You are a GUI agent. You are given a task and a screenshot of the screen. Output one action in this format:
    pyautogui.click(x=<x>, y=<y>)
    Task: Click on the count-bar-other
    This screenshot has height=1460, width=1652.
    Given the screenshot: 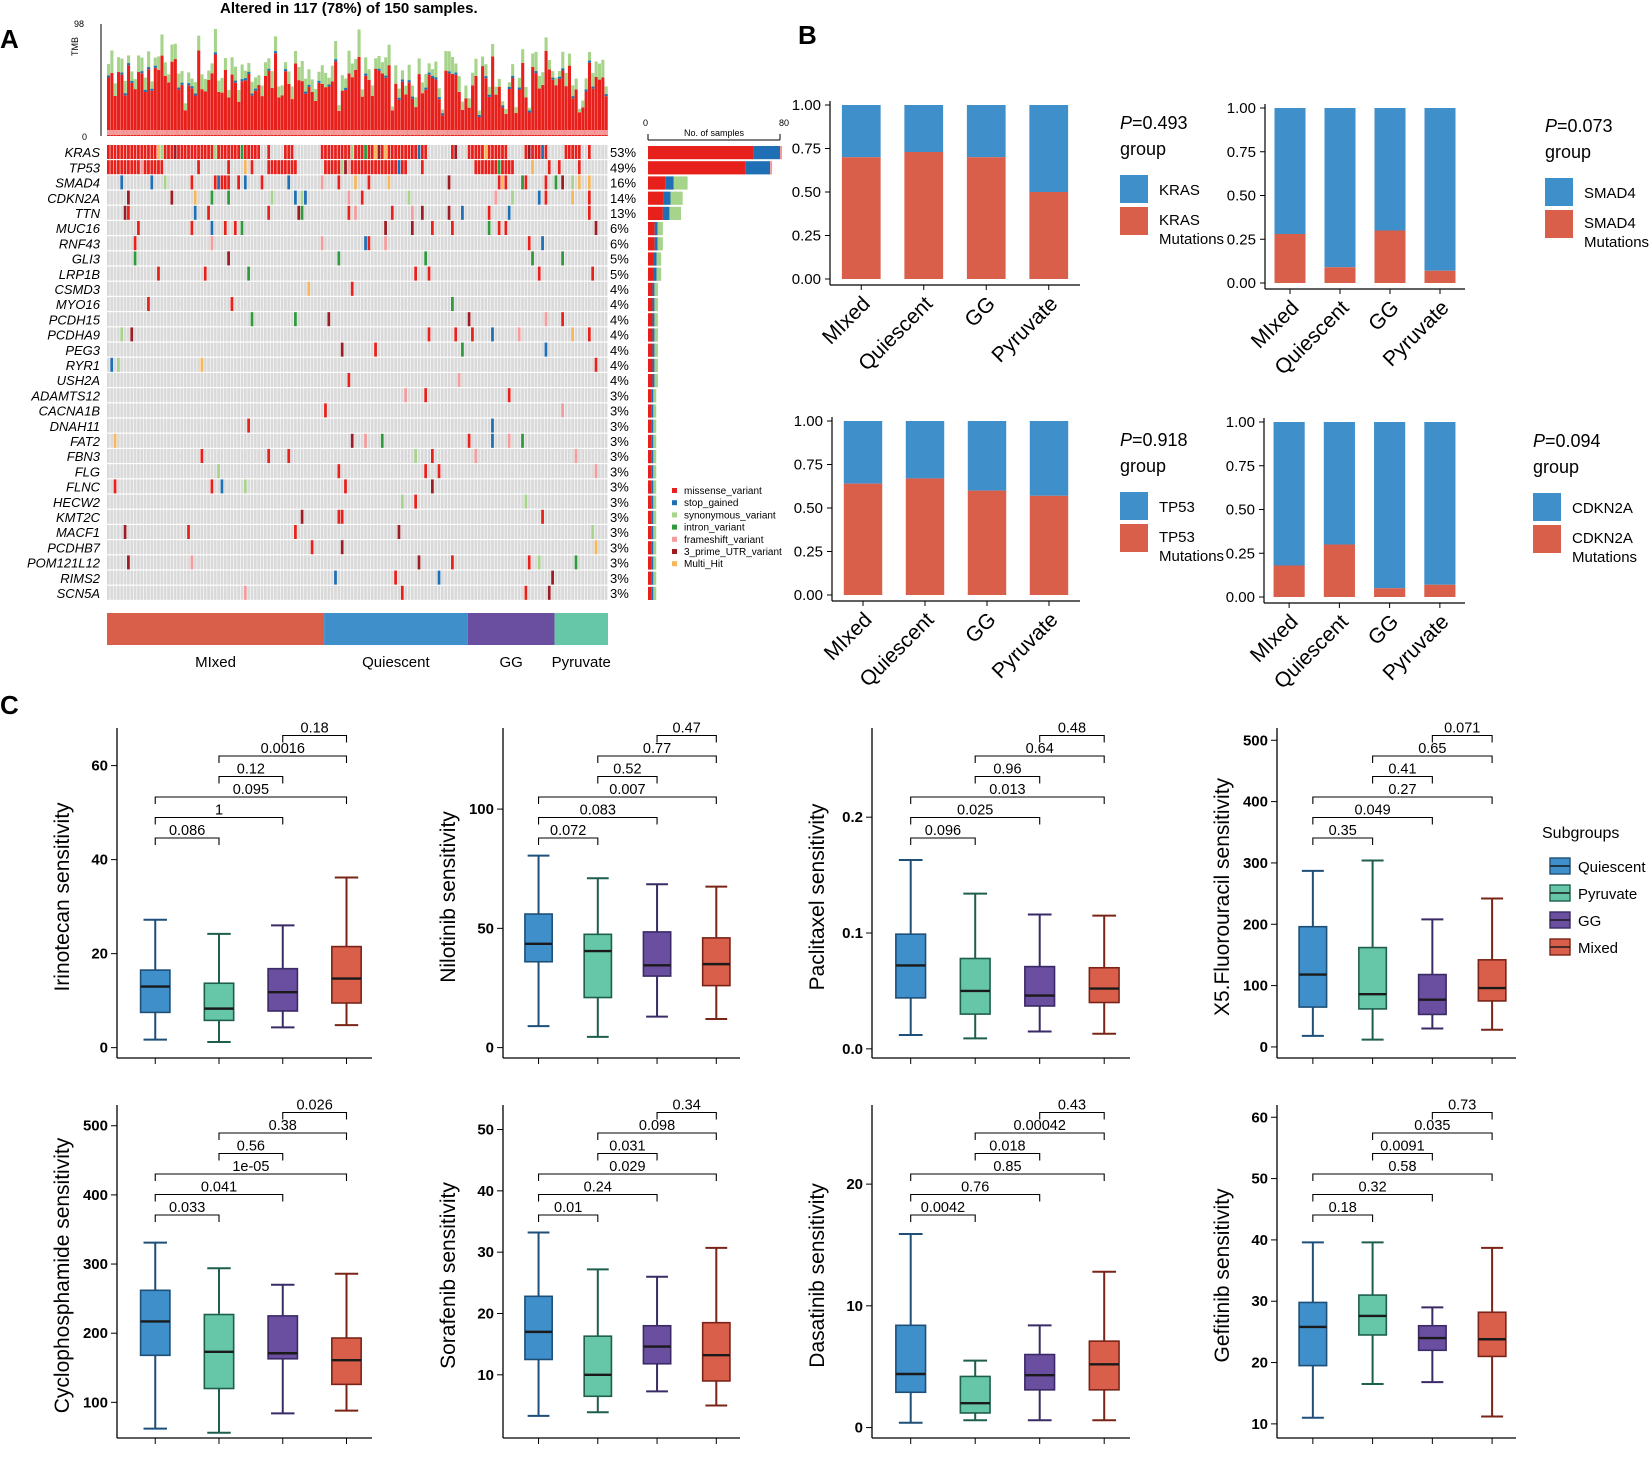 What is the action you would take?
    pyautogui.click(x=655, y=441)
    